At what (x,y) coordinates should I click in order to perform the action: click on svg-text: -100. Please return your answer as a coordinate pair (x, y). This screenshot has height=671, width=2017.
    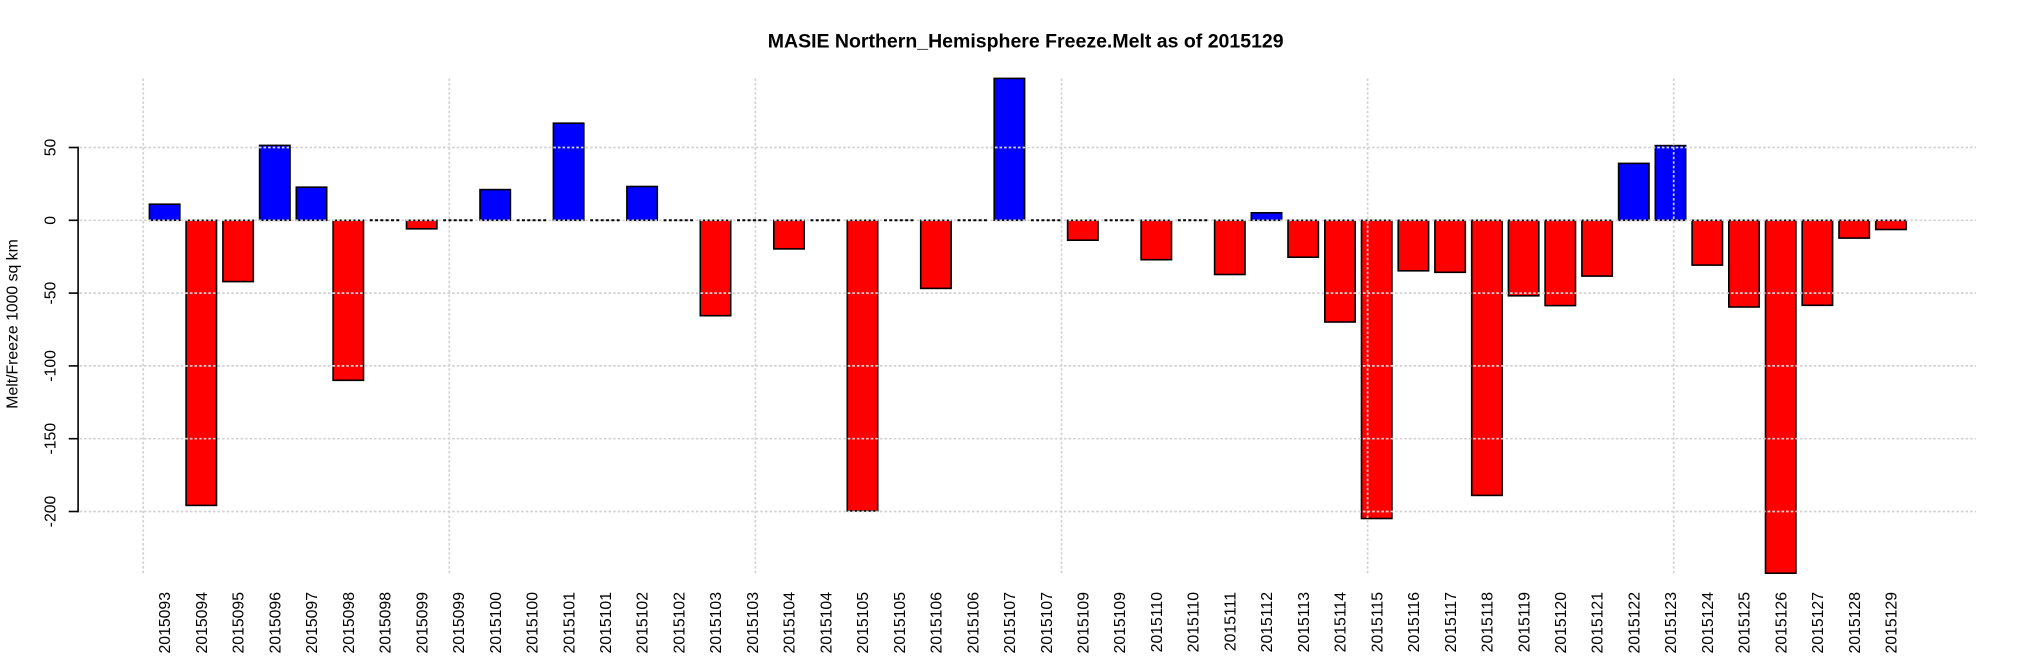
    Looking at the image, I should click on (51, 366).